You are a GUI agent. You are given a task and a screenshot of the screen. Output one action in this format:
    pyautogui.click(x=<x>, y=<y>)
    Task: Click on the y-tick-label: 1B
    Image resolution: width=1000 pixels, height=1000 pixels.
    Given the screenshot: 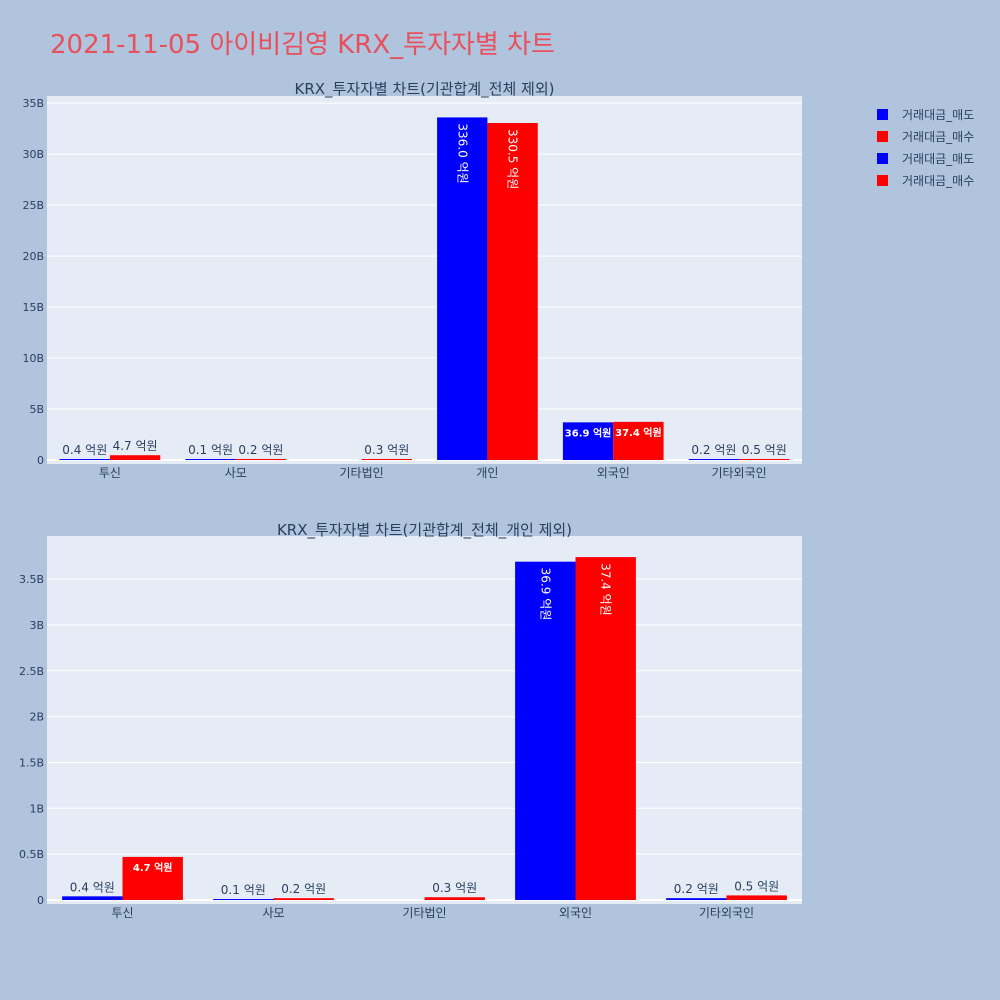 What is the action you would take?
    pyautogui.click(x=36, y=808)
    